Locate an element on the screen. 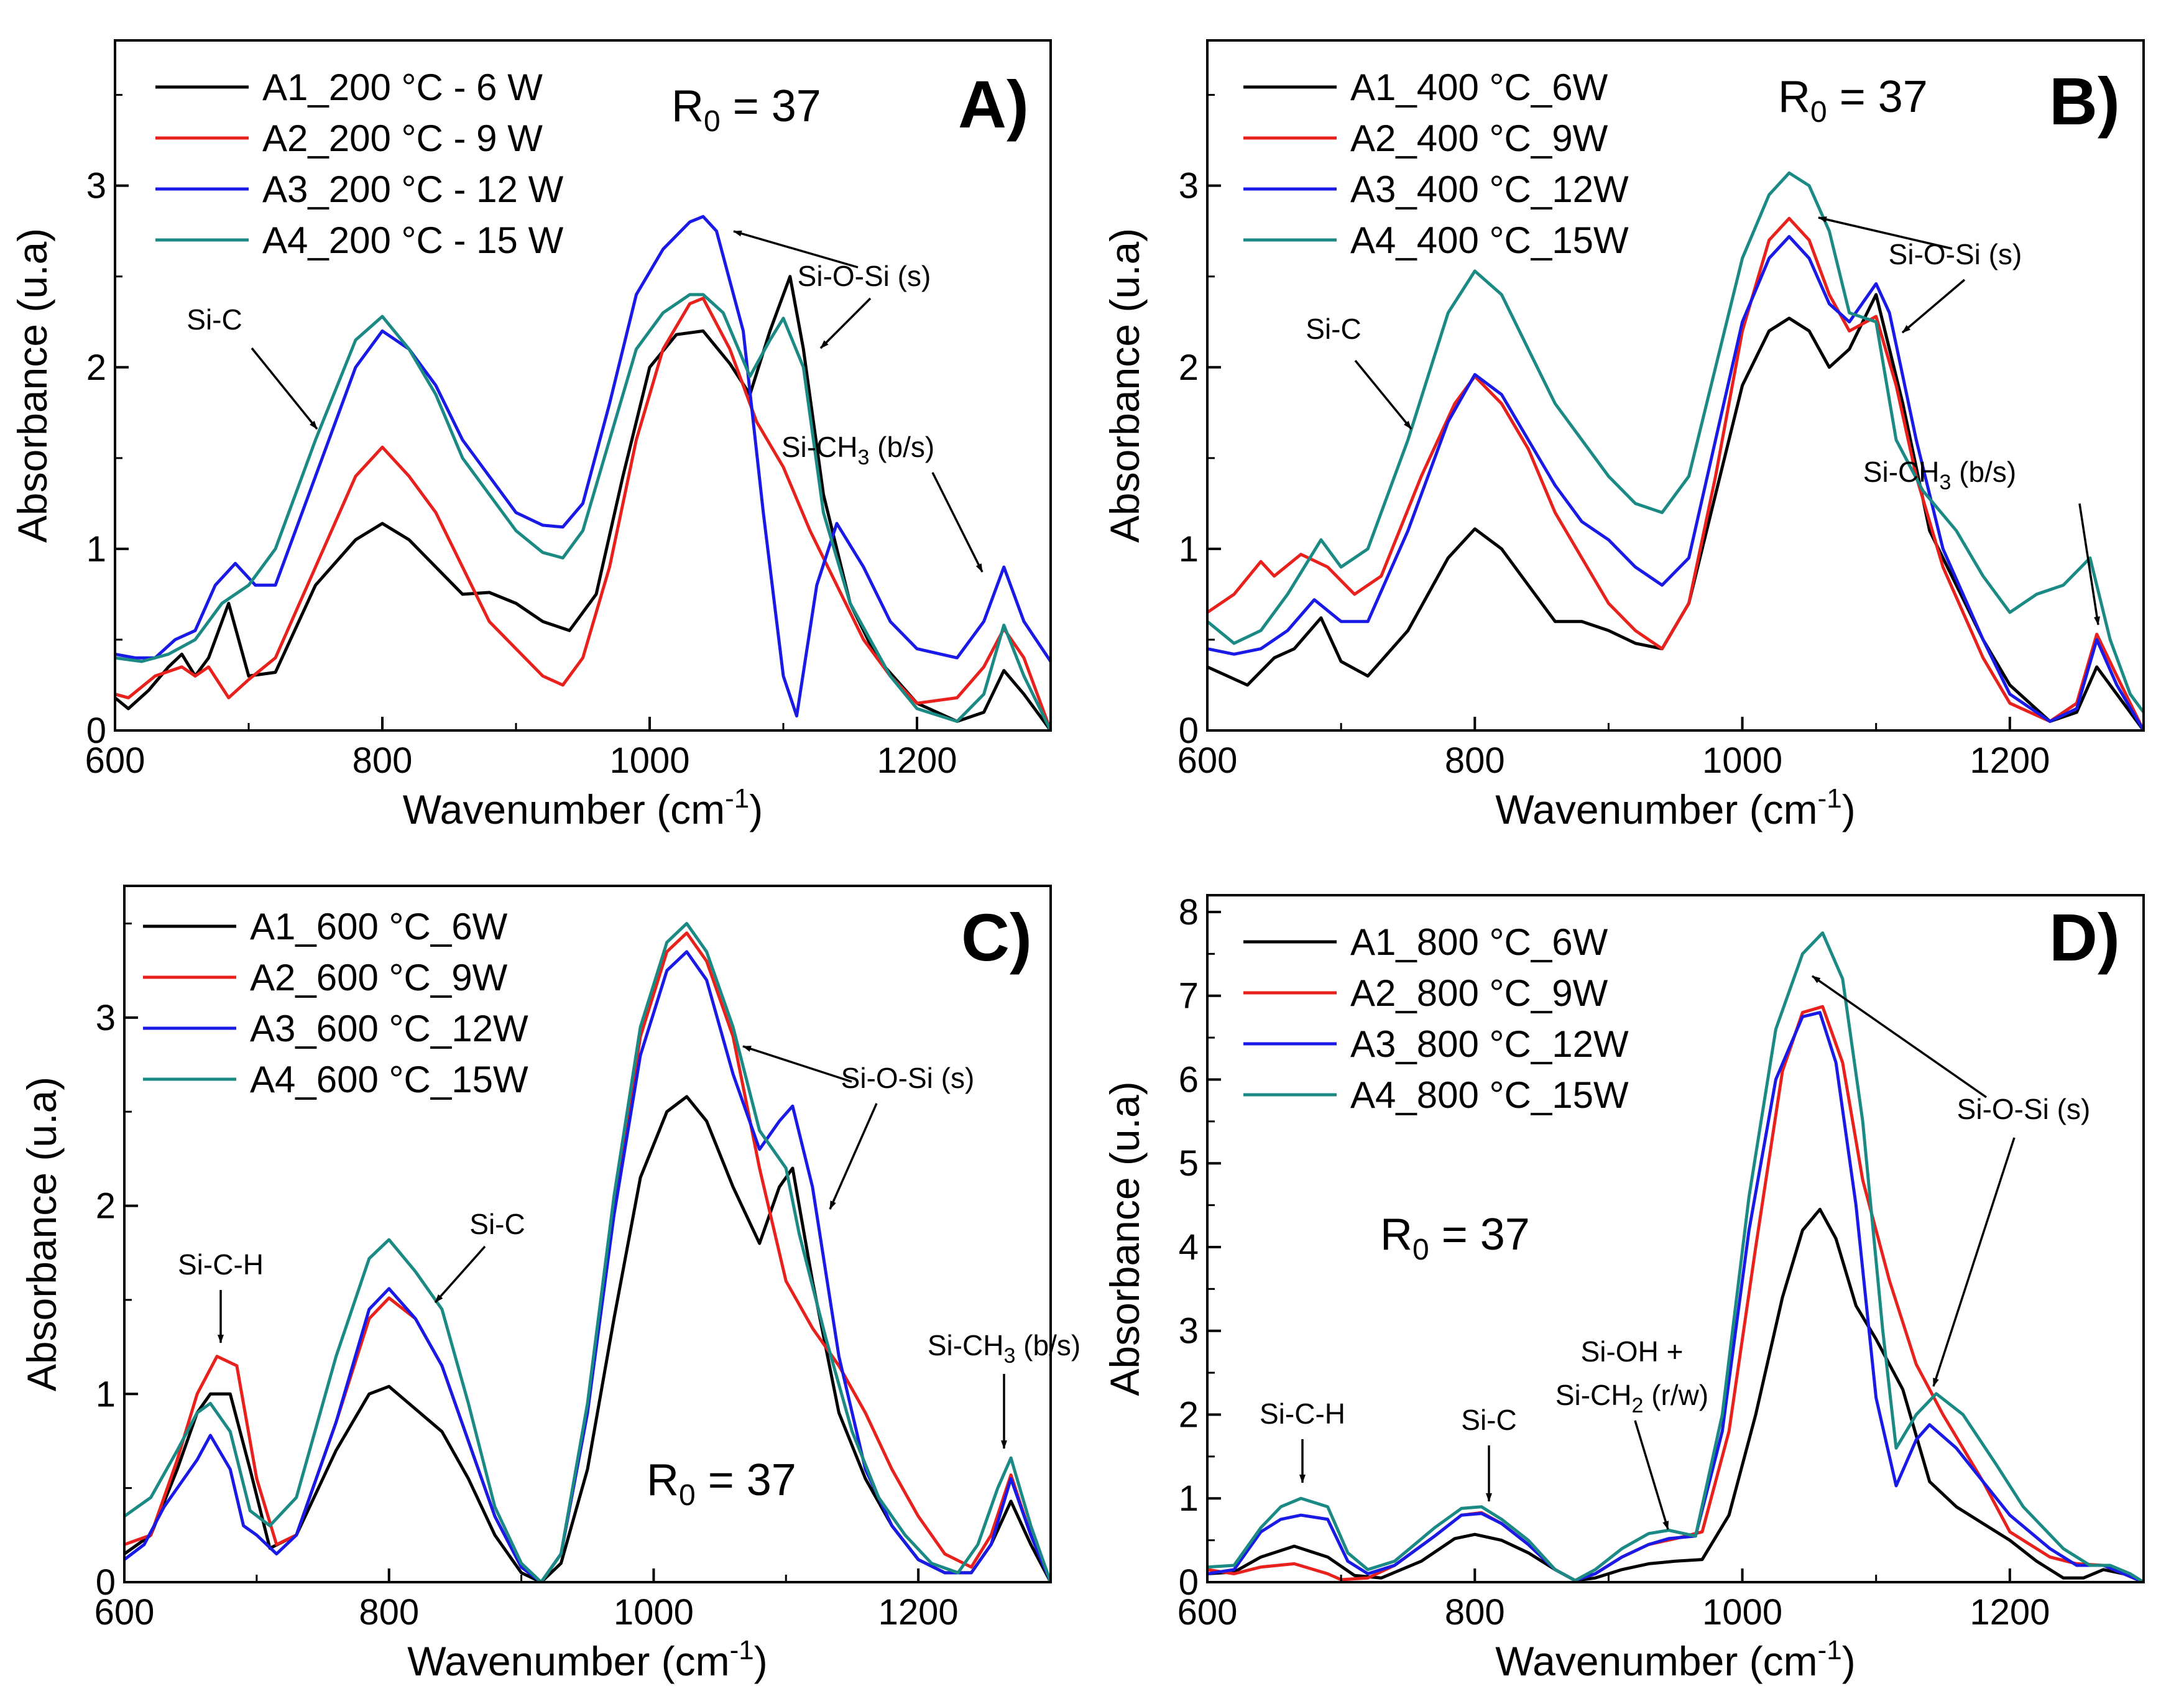  legend-label-a4: A4_600 °C_15W is located at coordinates (389, 1079).